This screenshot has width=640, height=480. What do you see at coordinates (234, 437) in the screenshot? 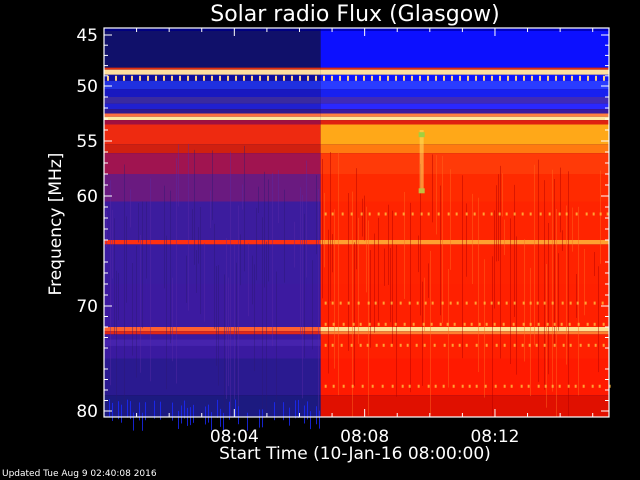
I see `x-tick-label: 08:04` at bounding box center [234, 437].